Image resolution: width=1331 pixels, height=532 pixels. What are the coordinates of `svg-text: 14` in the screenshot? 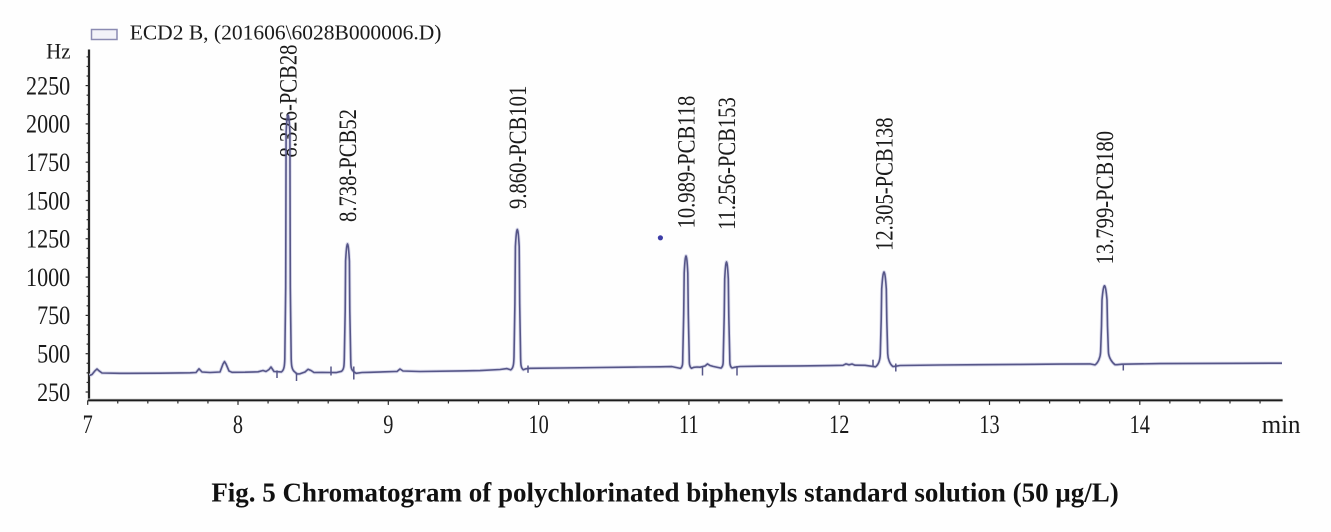 It's located at (1140, 424).